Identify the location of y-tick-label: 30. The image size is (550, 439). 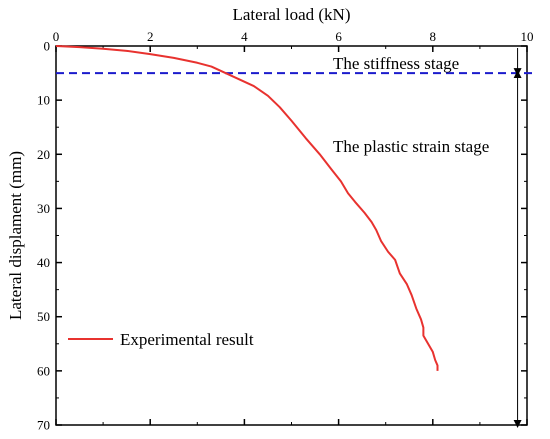
(43, 208).